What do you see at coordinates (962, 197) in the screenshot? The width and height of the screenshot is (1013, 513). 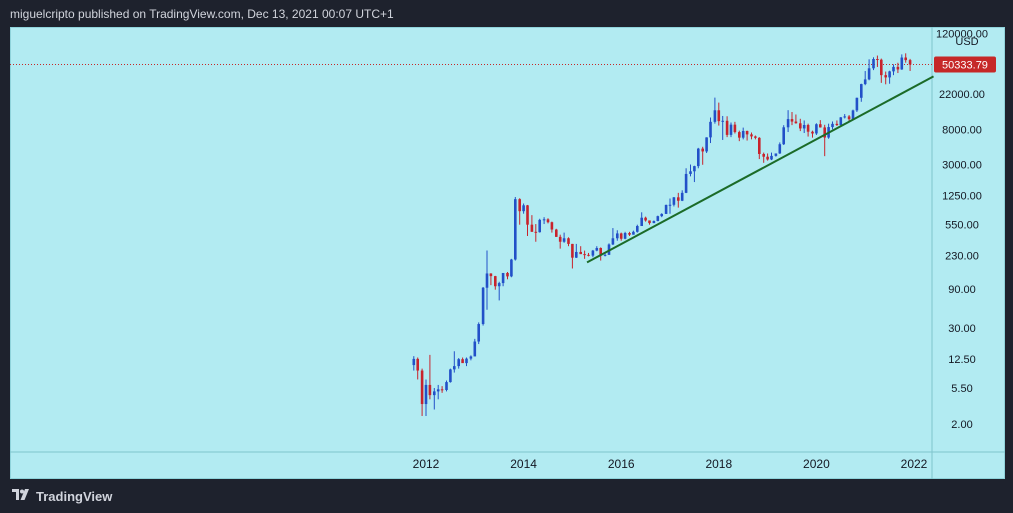 I see `y-tick-label: 1250.00` at bounding box center [962, 197].